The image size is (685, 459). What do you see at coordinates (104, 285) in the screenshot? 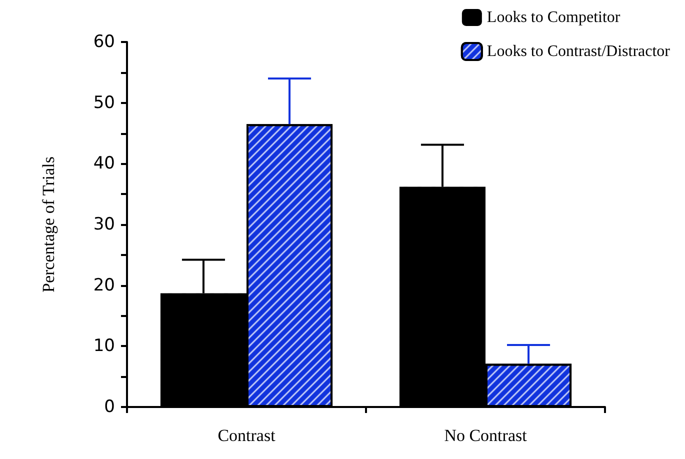
I see `y-tick-label: 20` at bounding box center [104, 285].